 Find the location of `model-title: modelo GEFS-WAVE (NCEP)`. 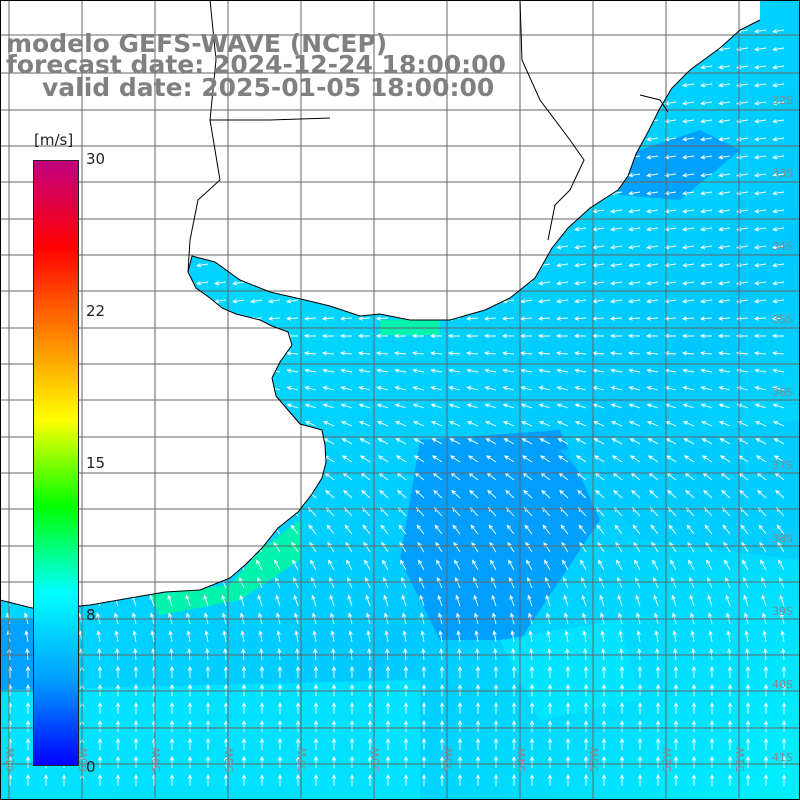

model-title: modelo GEFS-WAVE (NCEP) is located at coordinates (197, 43).